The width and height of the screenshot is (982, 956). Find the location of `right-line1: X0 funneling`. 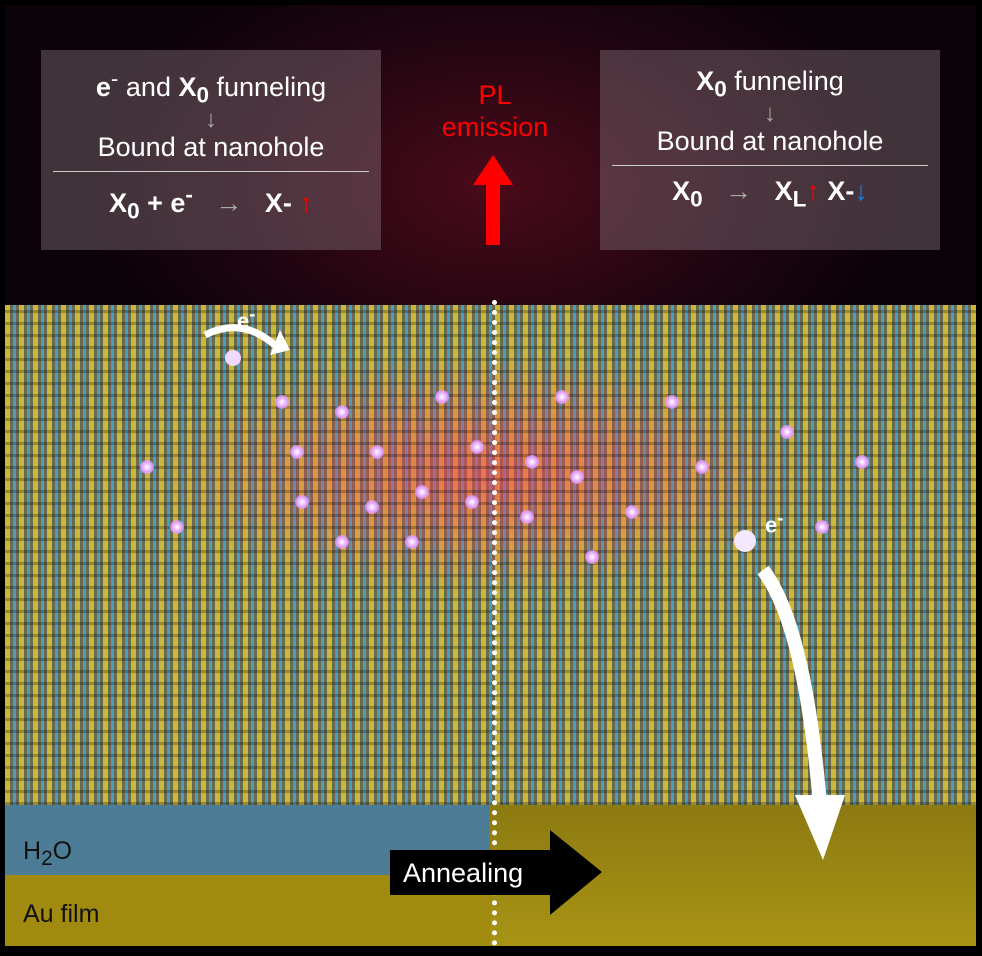

right-line1: X0 funneling is located at coordinates (770, 84).